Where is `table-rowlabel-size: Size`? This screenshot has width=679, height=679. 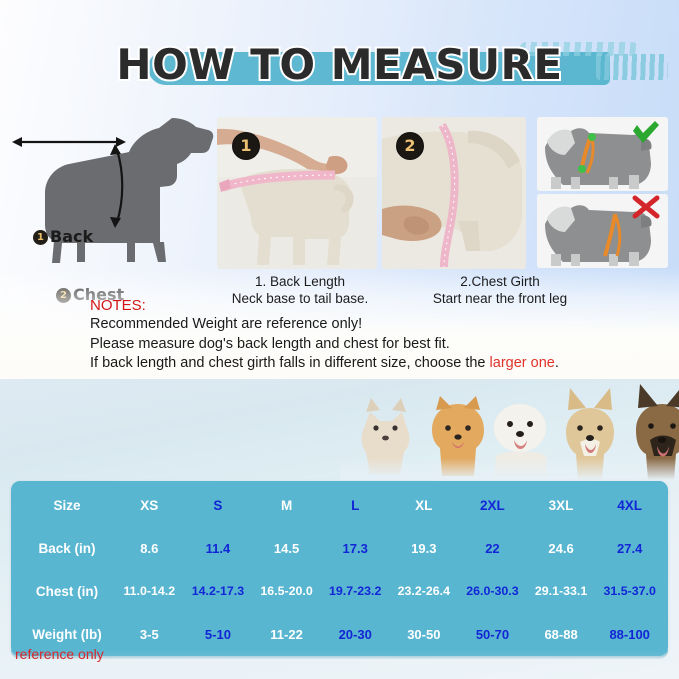
table-rowlabel-size: Size is located at coordinates (67, 505).